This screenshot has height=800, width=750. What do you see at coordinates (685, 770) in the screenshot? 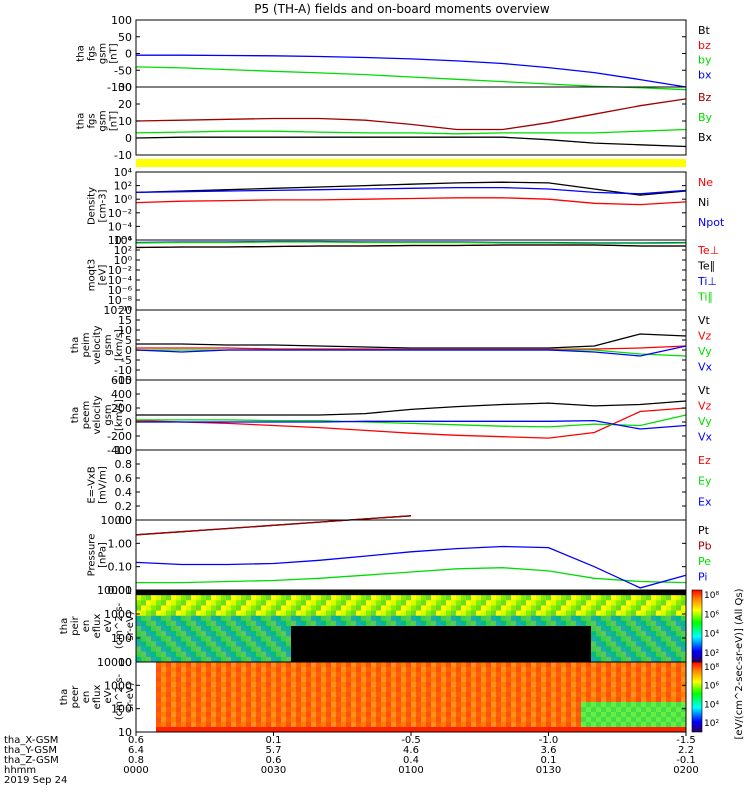
I see `footer-cell: 0200` at bounding box center [685, 770].